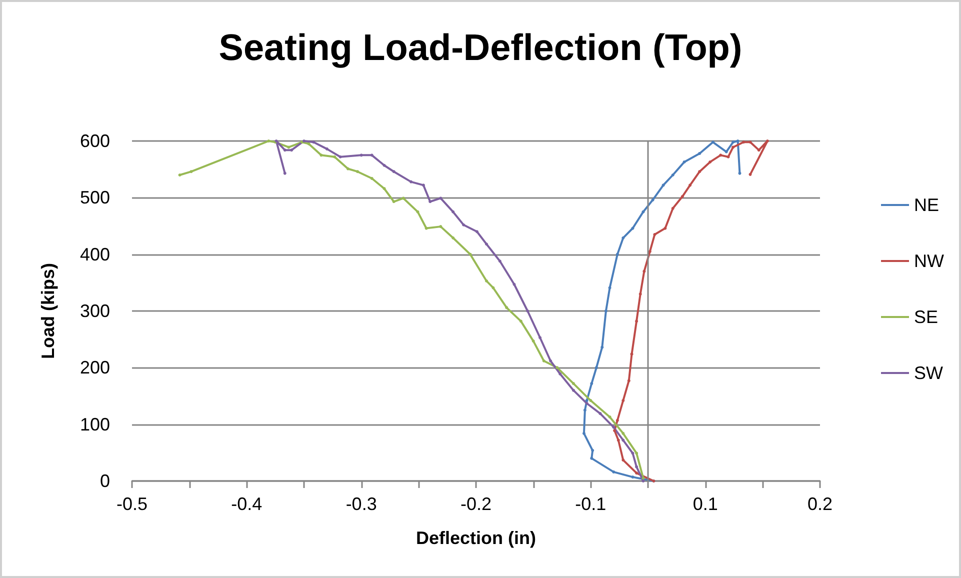  What do you see at coordinates (132, 504) in the screenshot?
I see `x-tick-label: -0.5` at bounding box center [132, 504].